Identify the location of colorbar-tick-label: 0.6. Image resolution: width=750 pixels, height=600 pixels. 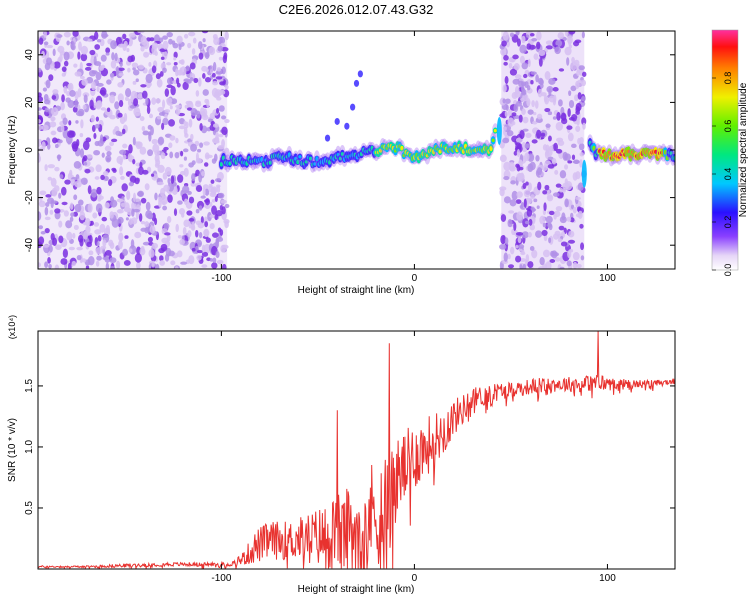
(728, 126).